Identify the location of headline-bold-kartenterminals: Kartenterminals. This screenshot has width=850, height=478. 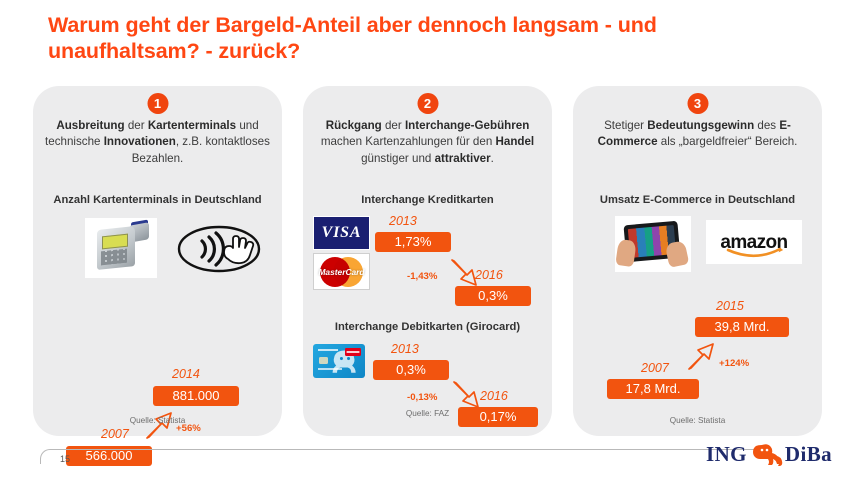
(192, 125).